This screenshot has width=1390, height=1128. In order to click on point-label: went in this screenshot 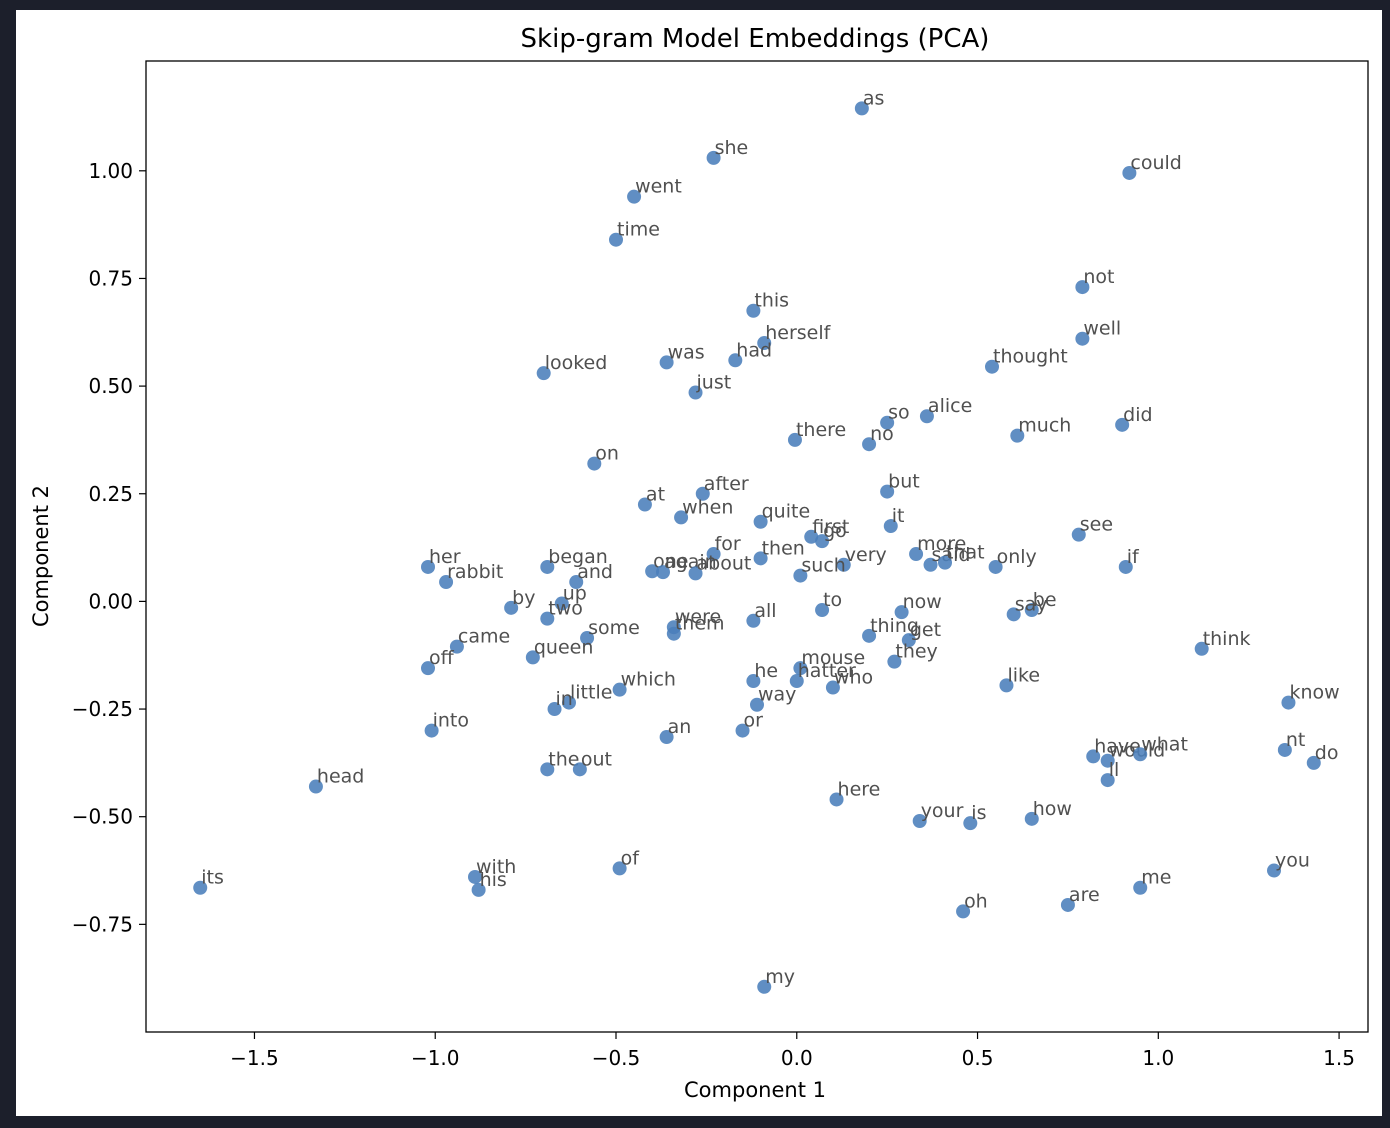, I will do `click(658, 187)`.